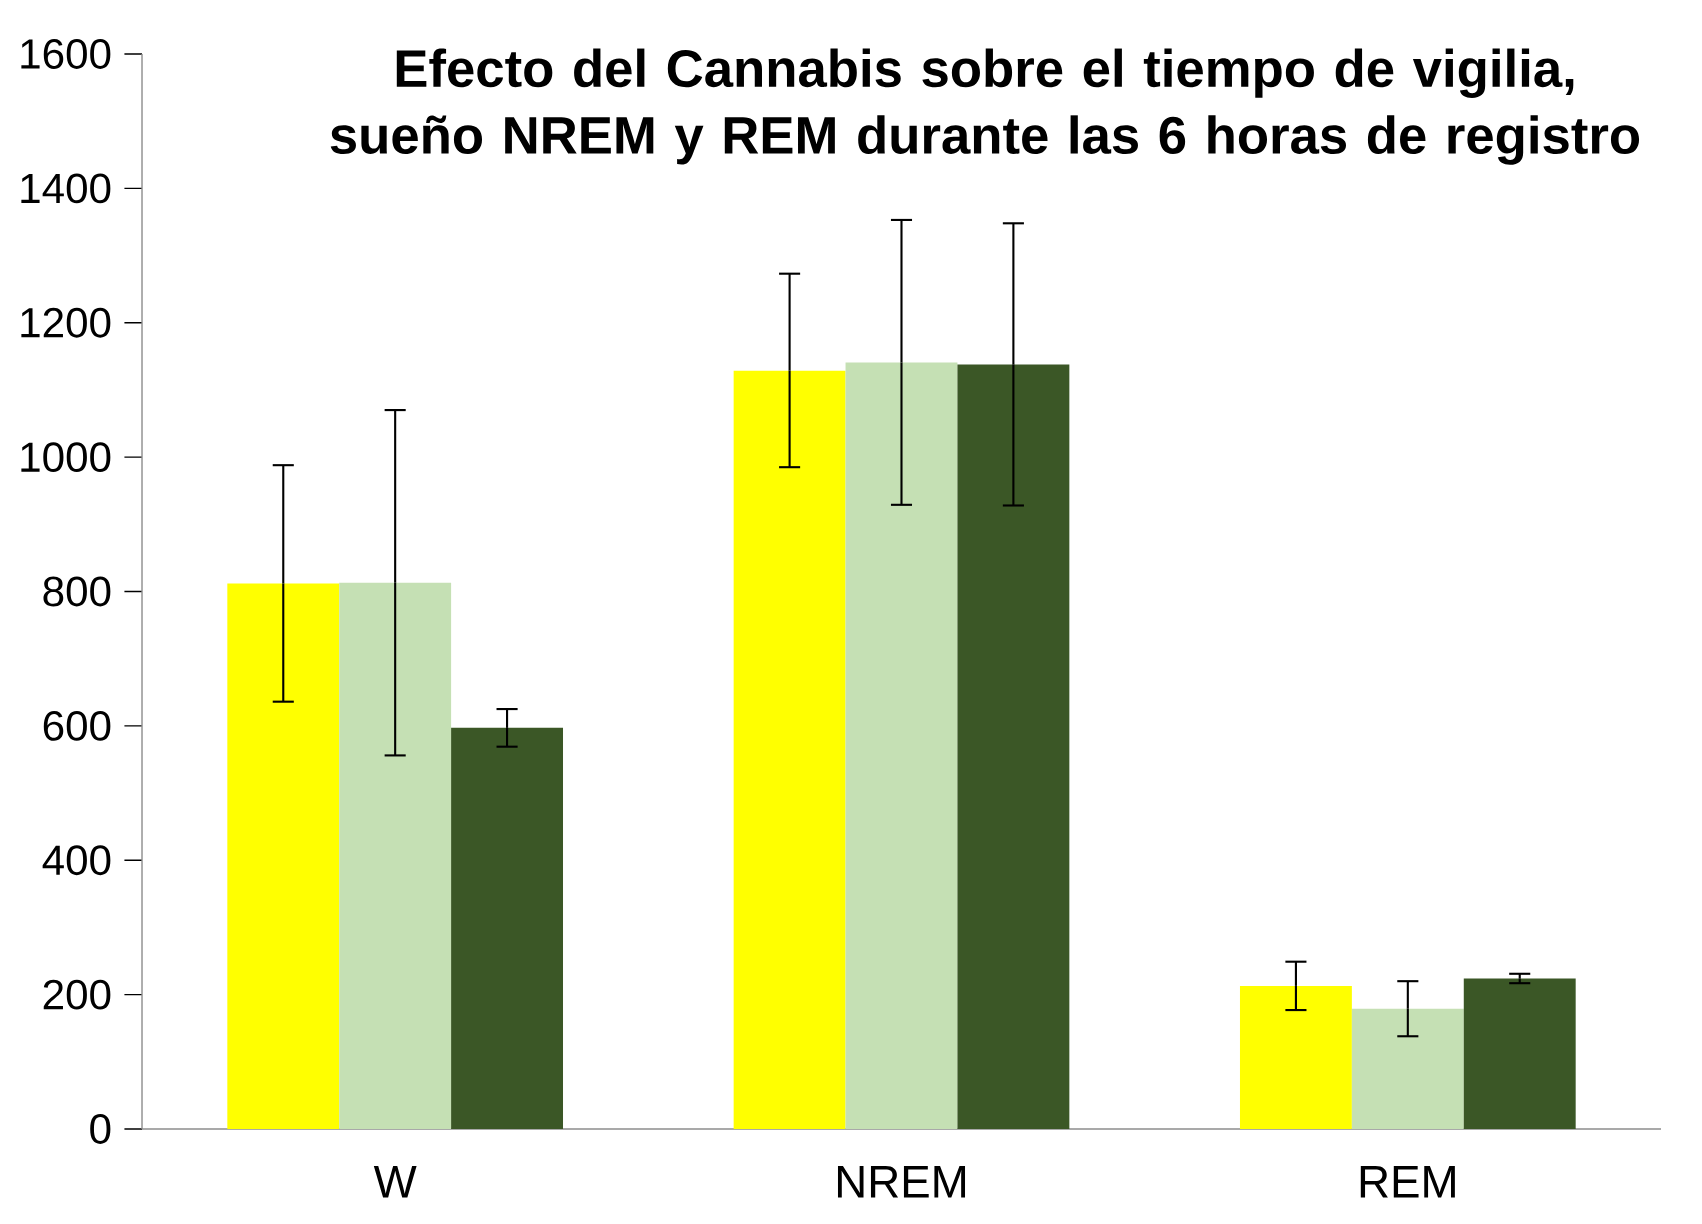 The width and height of the screenshot is (1702, 1224). I want to click on y-tick-label: 400, so click(76, 860).